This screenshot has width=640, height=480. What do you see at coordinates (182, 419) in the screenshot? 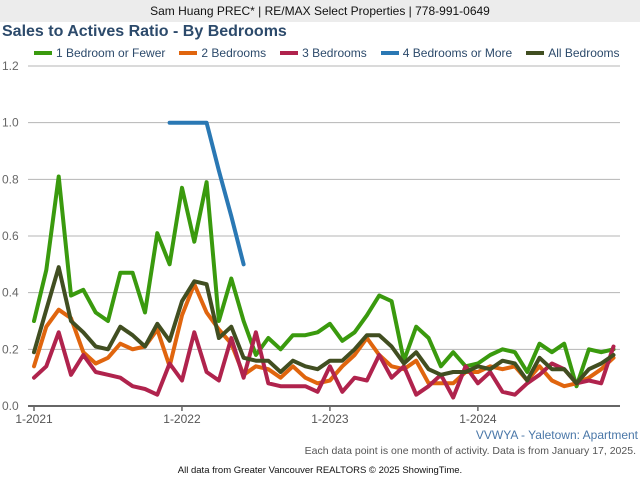
I see `x-tick-label: 1-2022` at bounding box center [182, 419].